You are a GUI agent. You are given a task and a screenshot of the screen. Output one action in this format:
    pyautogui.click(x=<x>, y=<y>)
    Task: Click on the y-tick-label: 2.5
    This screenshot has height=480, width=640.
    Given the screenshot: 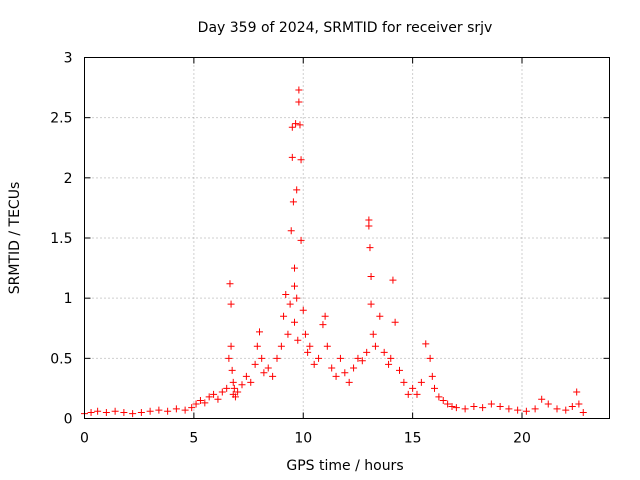 What is the action you would take?
    pyautogui.click(x=61, y=119)
    